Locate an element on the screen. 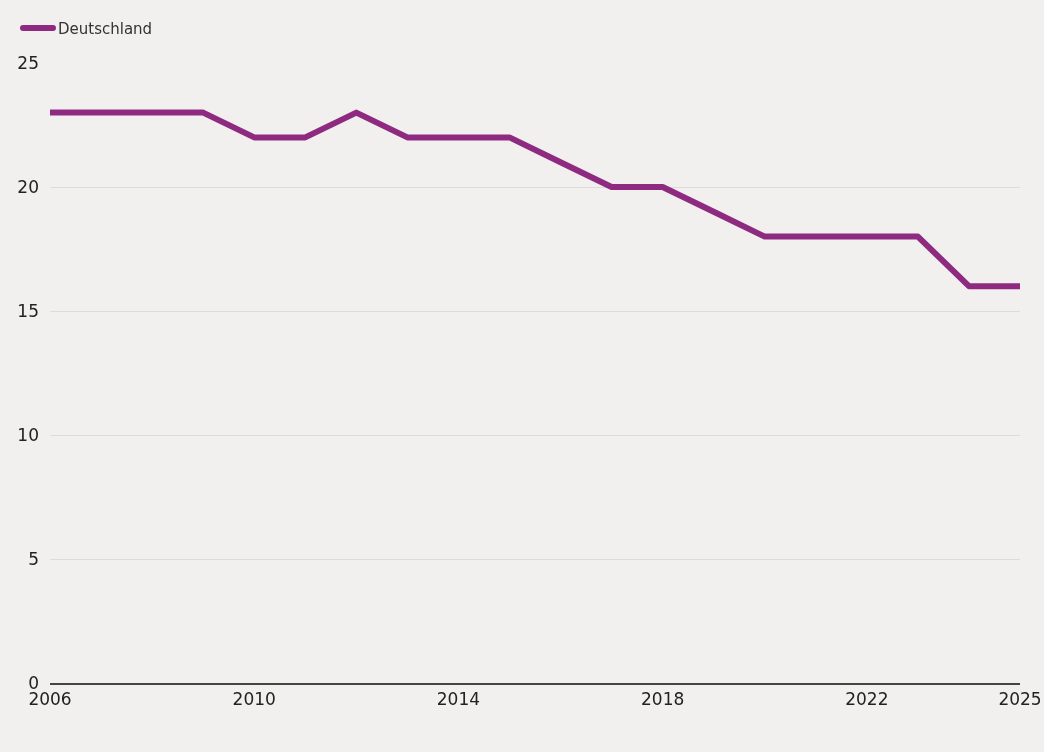  y-tick-label: 10 is located at coordinates (28, 434).